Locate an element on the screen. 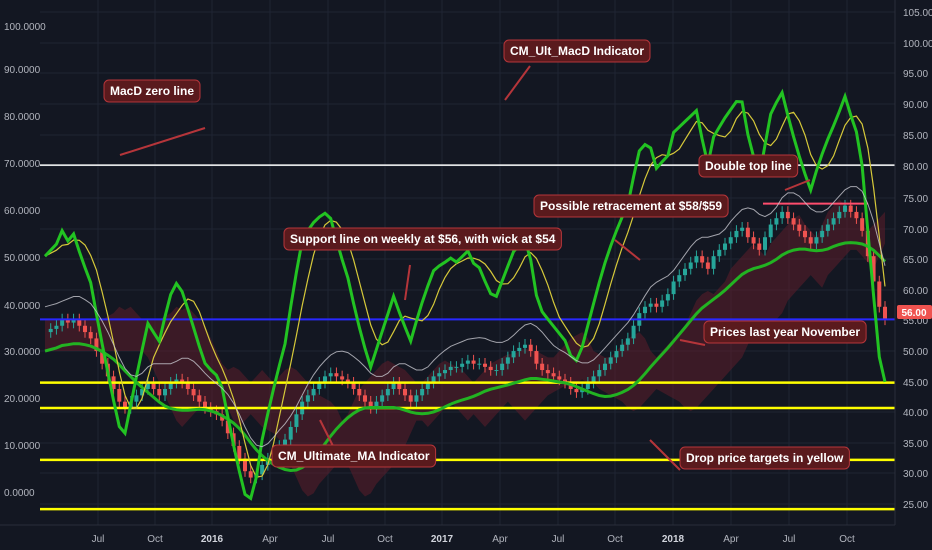 Image resolution: width=932 pixels, height=550 pixels. x-tick-3: Apr is located at coordinates (270, 539).